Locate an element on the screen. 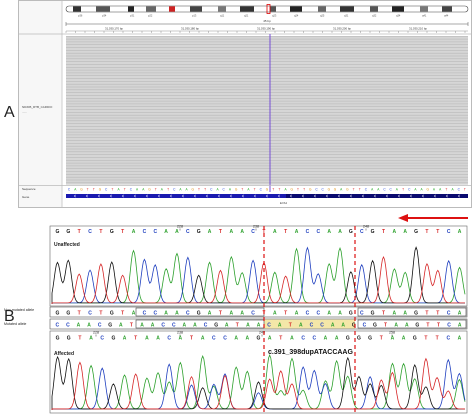 Image resolution: width=474 pixels, height=419 pixels. base-call: A is located at coordinates (329, 232).